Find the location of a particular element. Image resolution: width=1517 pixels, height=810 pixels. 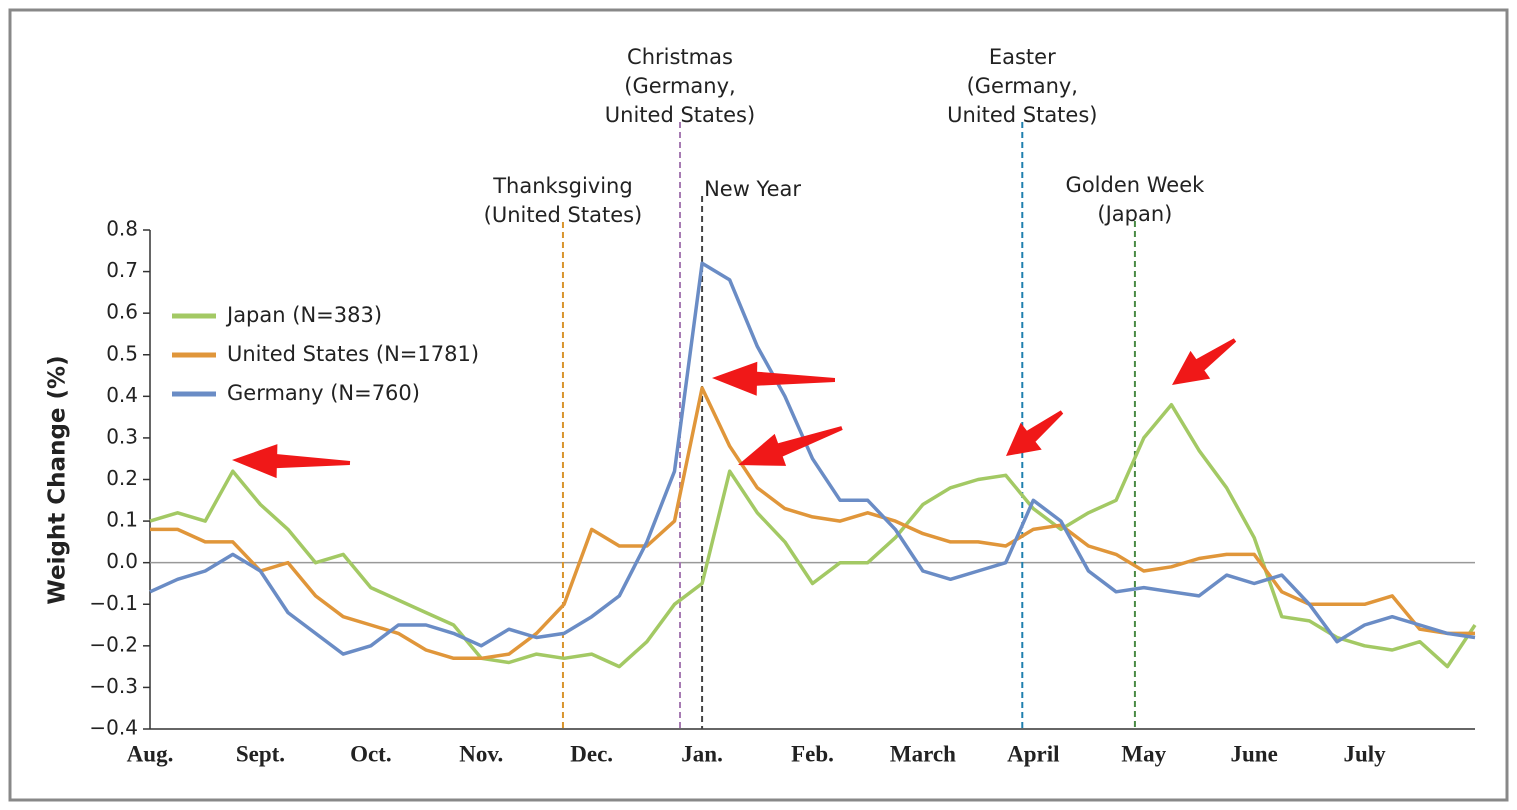

legend-label: Japan (N=383) is located at coordinates (303, 315).